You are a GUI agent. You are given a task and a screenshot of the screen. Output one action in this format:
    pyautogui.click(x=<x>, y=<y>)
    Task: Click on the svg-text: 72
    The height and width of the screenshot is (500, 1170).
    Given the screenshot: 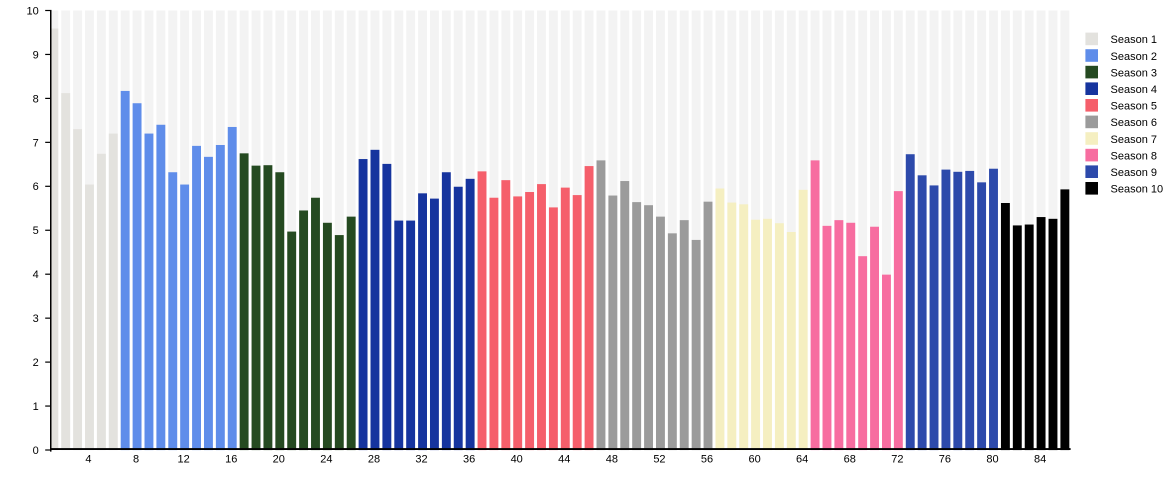 What is the action you would take?
    pyautogui.click(x=897, y=459)
    